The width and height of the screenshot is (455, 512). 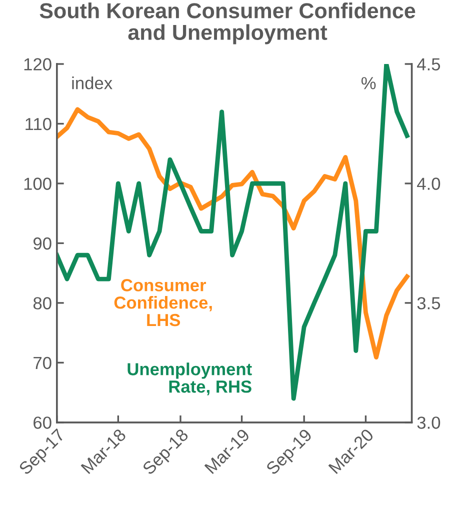 I want to click on y-tick-label: 60, so click(x=43, y=422).